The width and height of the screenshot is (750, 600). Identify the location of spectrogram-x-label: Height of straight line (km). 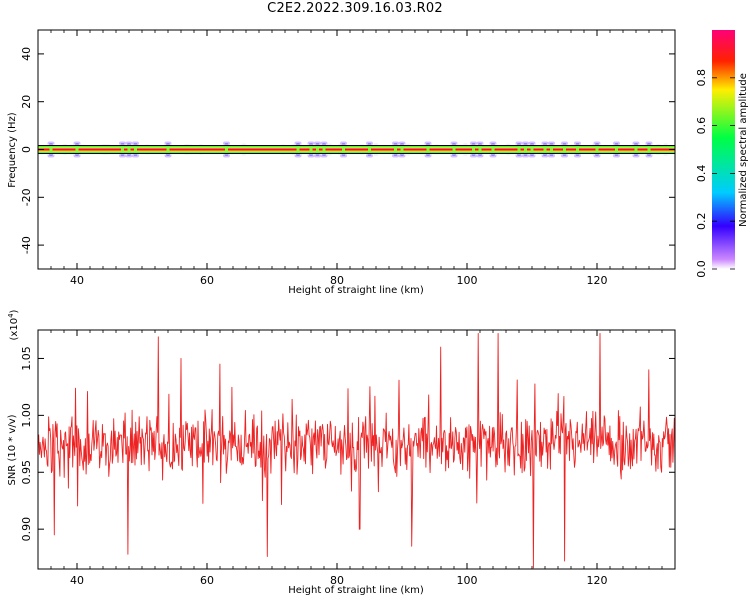
(356, 290).